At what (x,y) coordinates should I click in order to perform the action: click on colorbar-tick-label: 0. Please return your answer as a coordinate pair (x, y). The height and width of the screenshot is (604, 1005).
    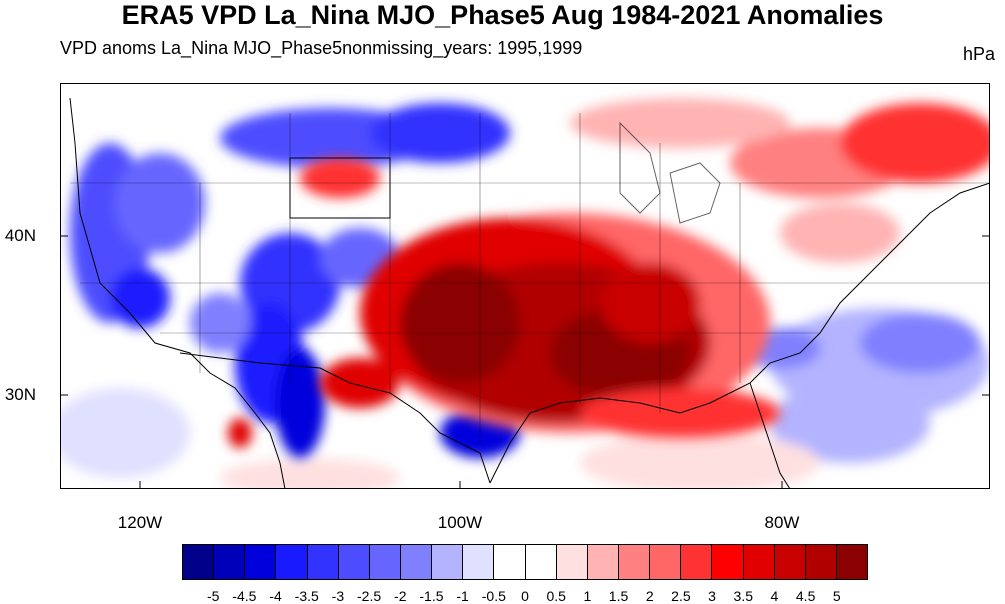
    Looking at the image, I should click on (525, 596).